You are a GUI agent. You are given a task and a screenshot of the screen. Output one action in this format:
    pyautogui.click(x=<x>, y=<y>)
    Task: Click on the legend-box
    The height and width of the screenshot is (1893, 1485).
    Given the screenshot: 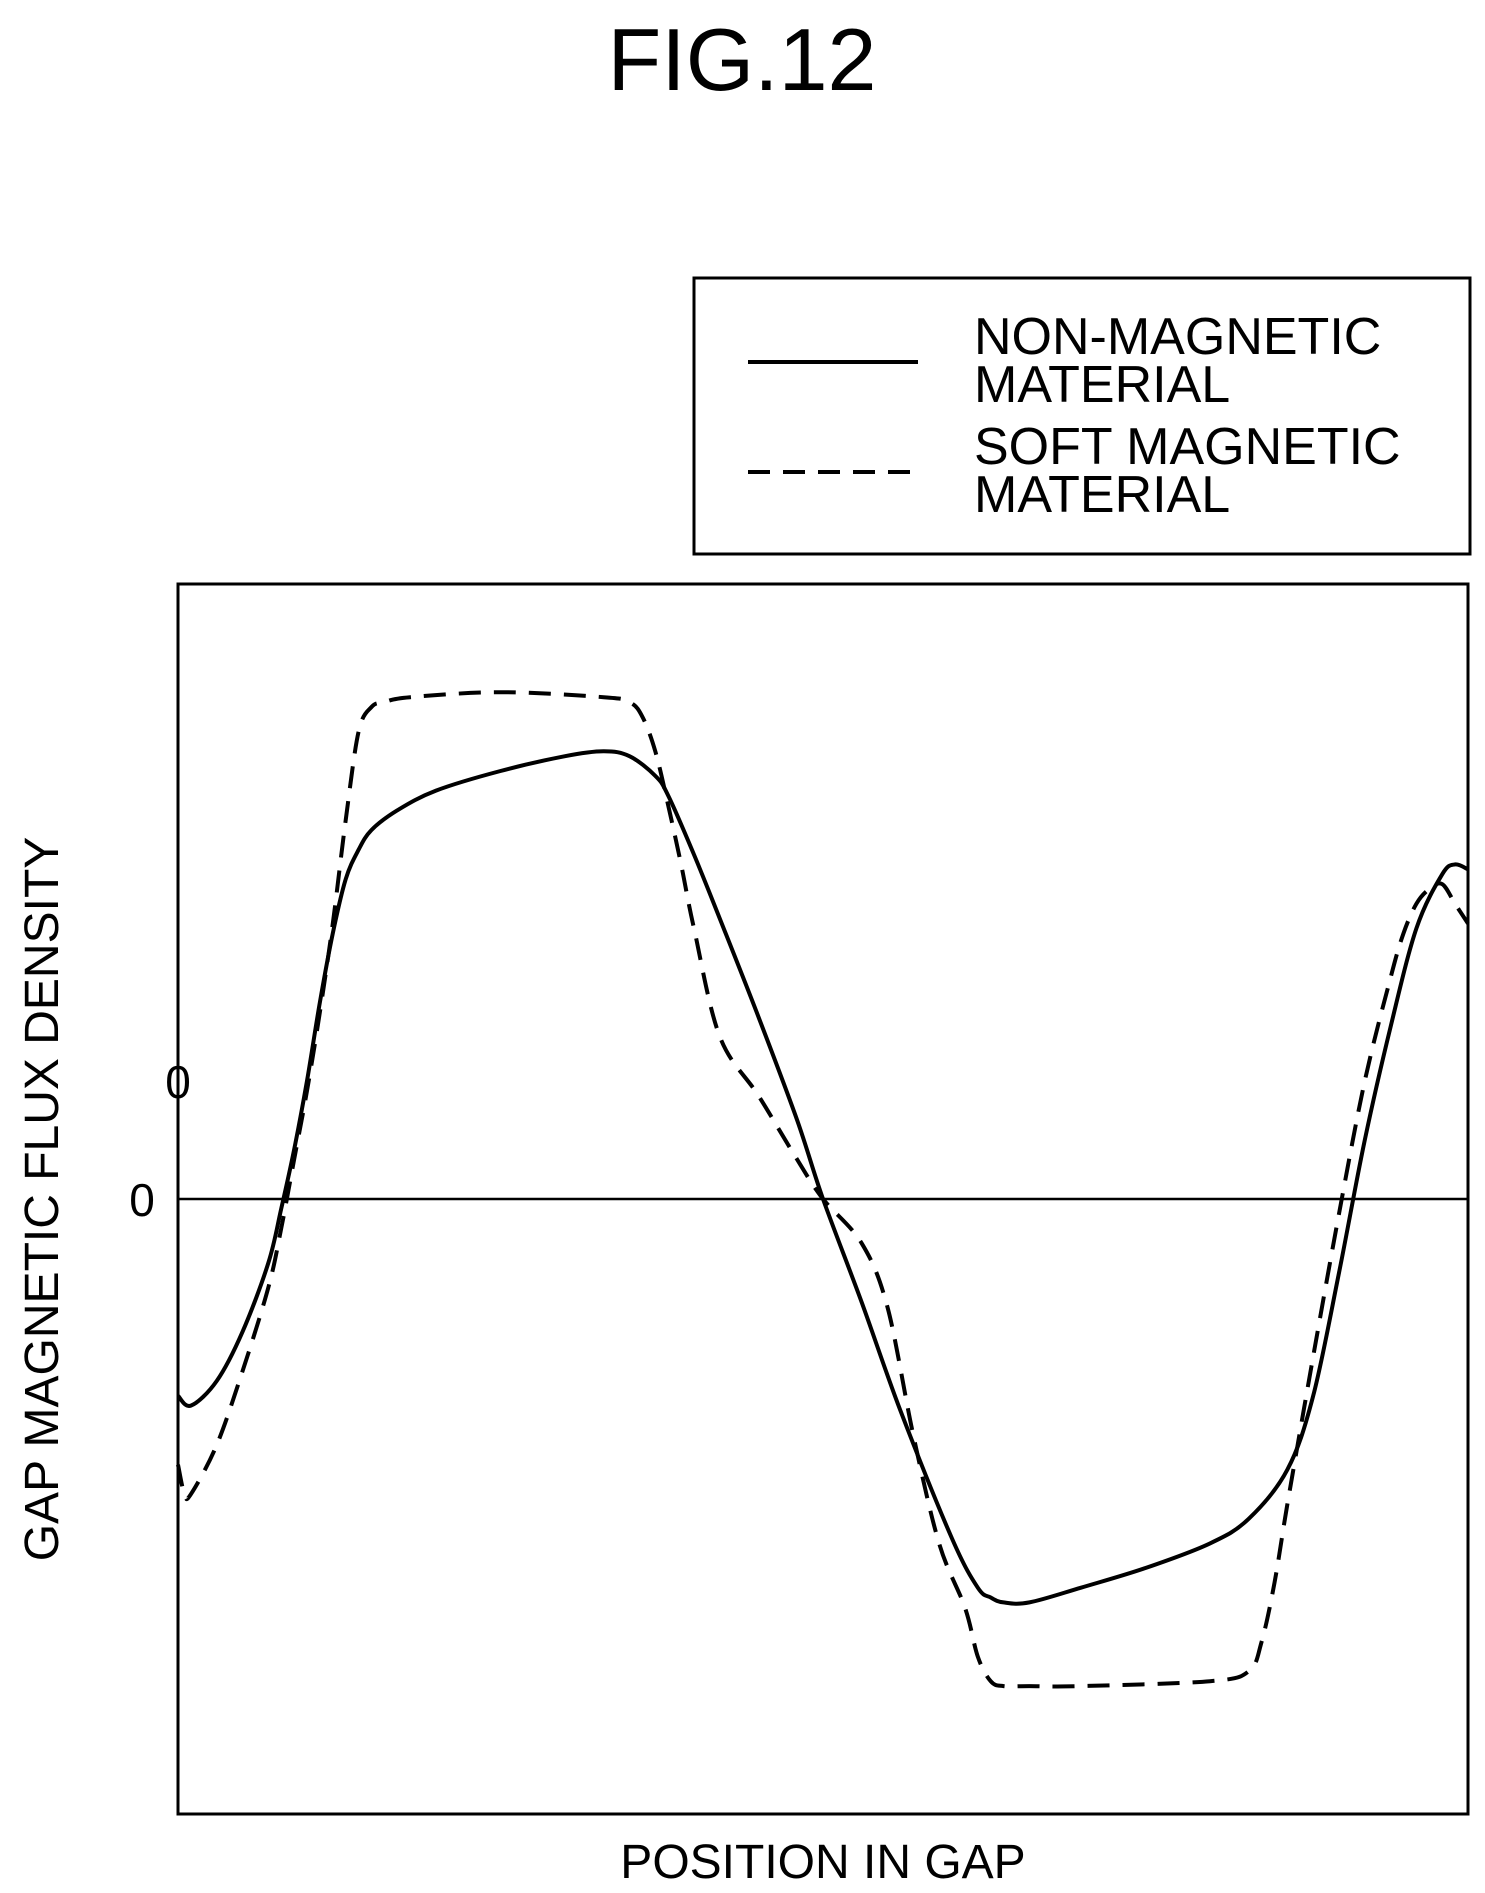 What is the action you would take?
    pyautogui.click(x=1082, y=416)
    